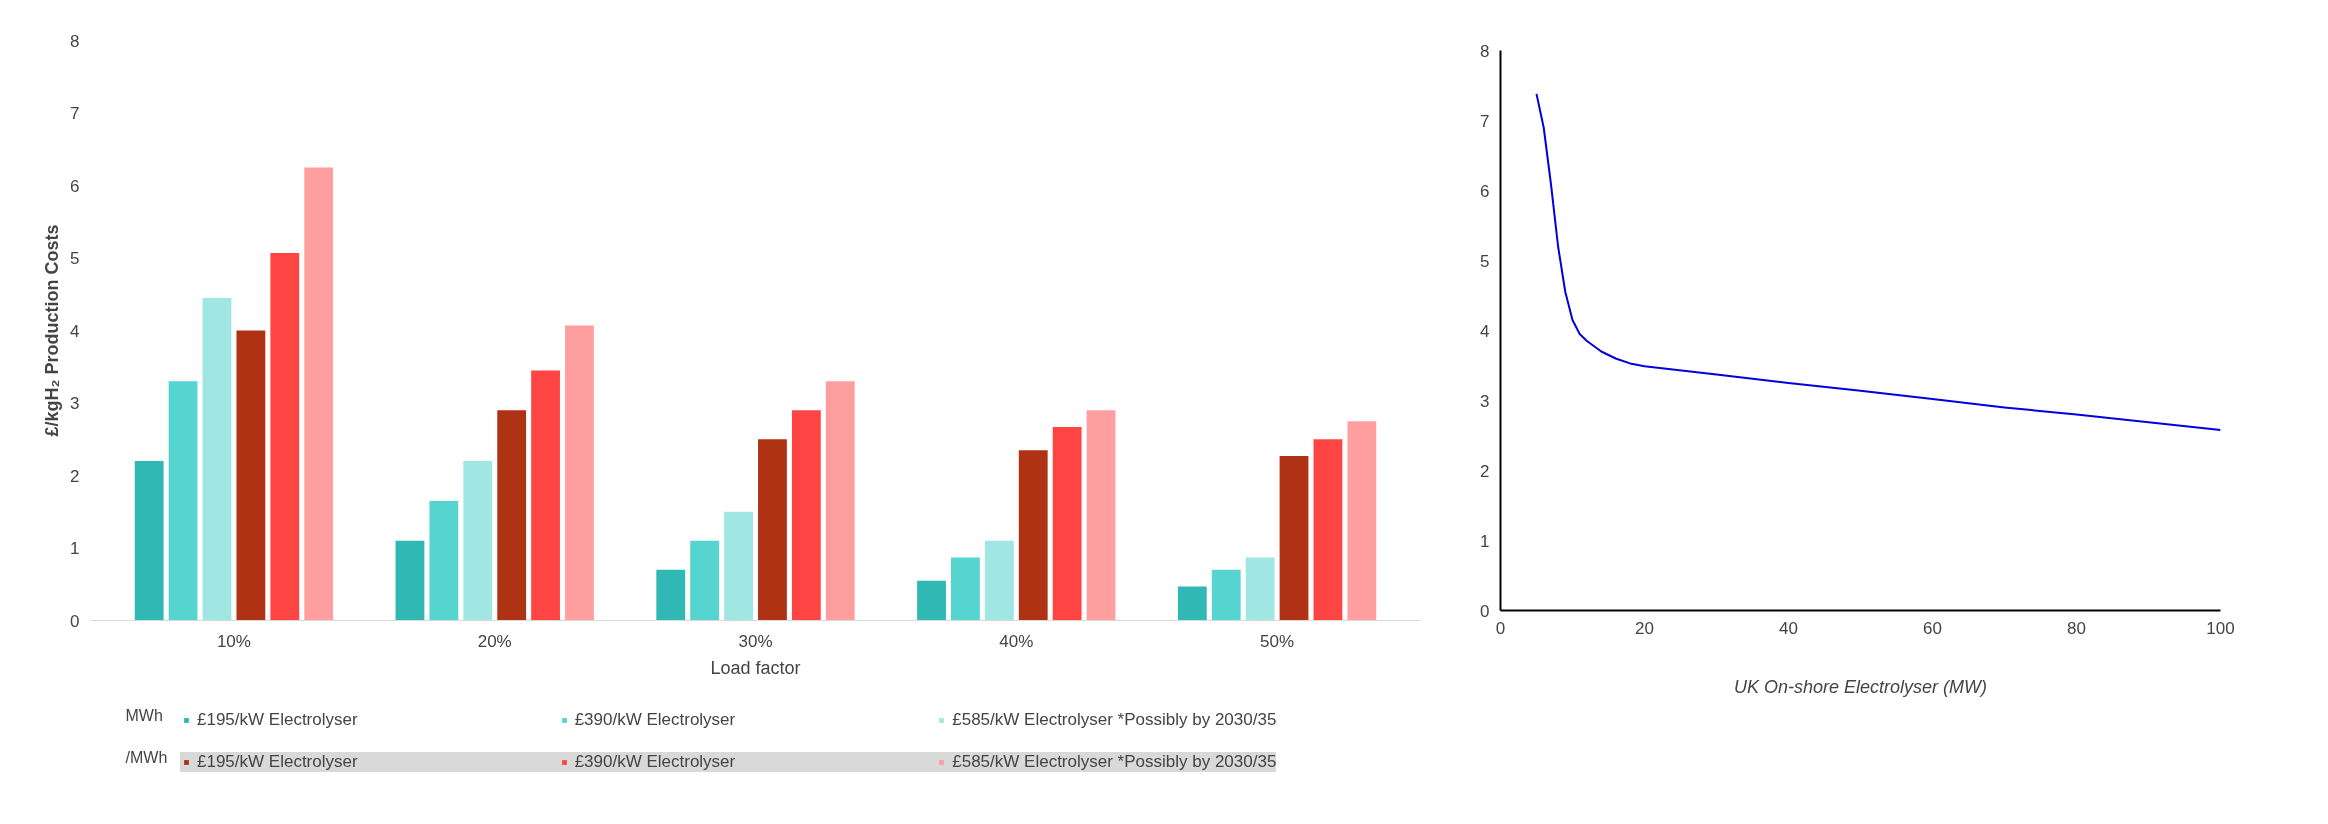 This screenshot has height=824, width=2328. Describe the element at coordinates (755, 641) in the screenshot. I see `x-tick-label: 30%` at that location.